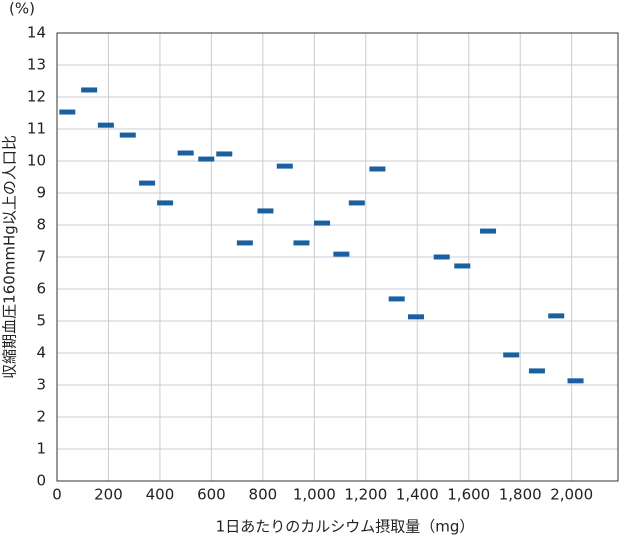  What do you see at coordinates (36, 161) in the screenshot?
I see `y-tick-label: 10` at bounding box center [36, 161].